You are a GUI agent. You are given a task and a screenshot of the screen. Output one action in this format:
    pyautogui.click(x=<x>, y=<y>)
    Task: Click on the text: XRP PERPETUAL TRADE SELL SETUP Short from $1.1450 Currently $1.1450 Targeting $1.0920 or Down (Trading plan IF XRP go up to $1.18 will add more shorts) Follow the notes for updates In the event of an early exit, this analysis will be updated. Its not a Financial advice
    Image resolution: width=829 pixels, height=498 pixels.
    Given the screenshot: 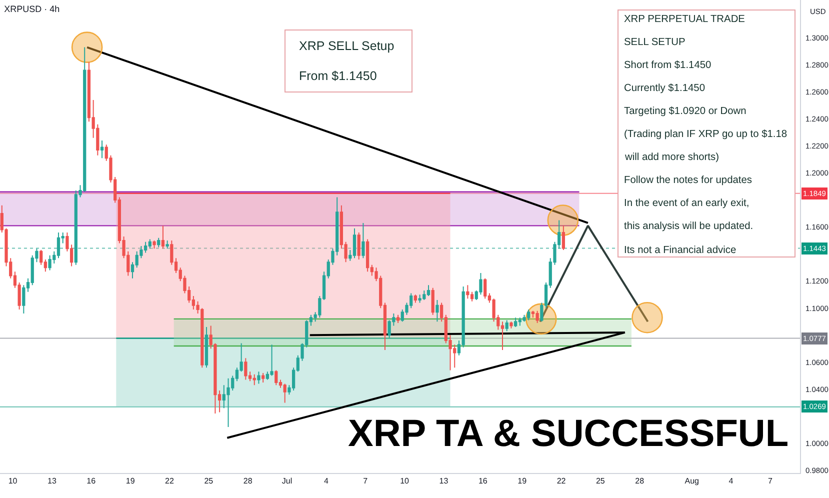 What is the action you would take?
    pyautogui.click(x=706, y=135)
    